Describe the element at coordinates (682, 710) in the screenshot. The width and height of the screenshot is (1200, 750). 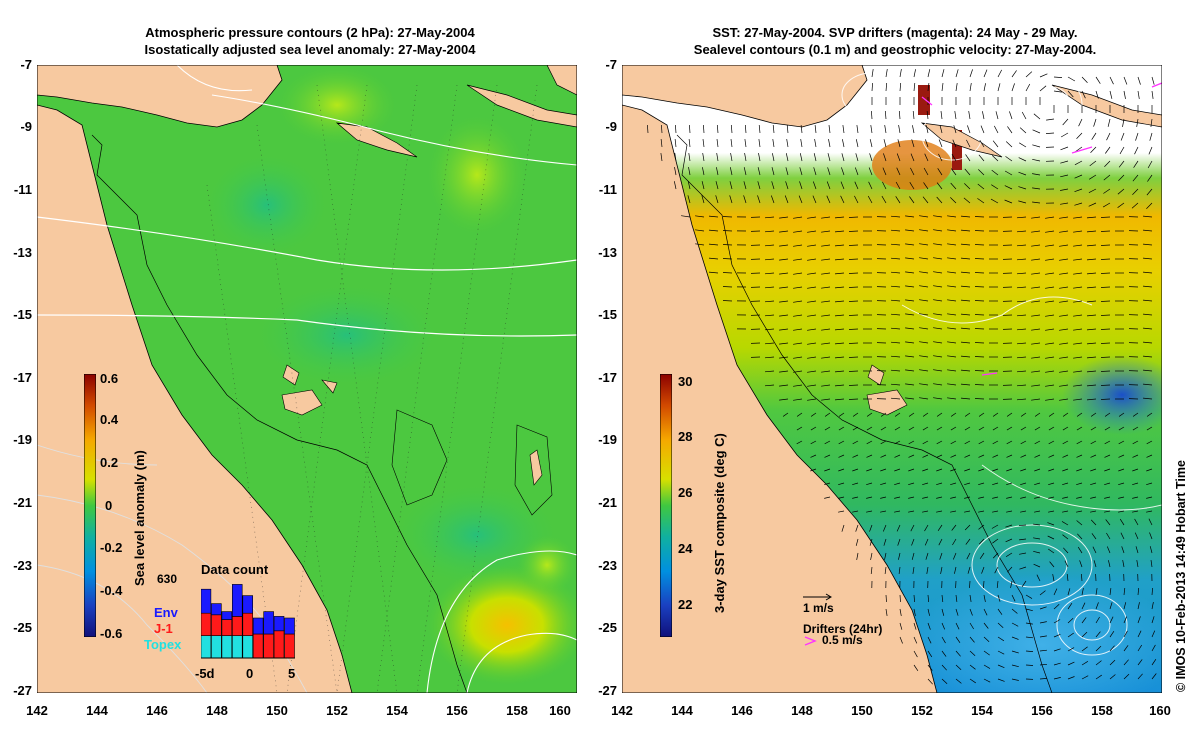
I see `right-x-tick: 144` at that location.